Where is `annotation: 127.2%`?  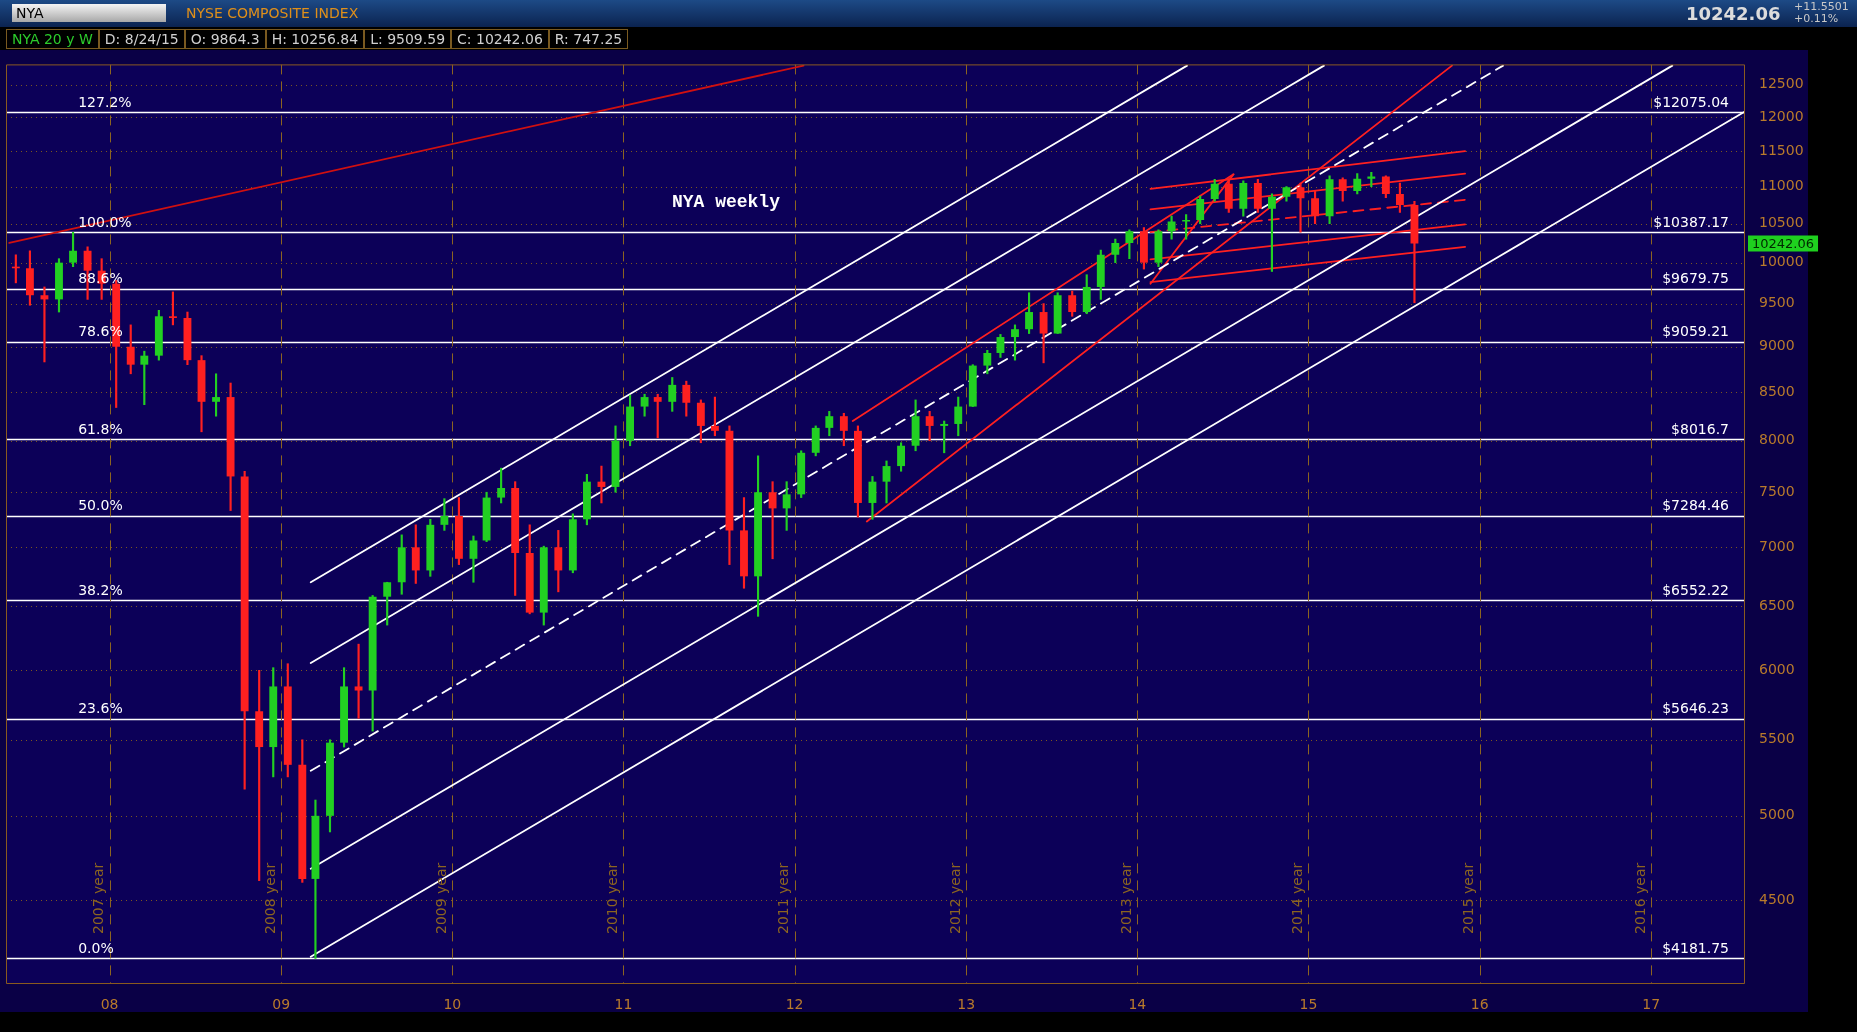
annotation: 127.2% is located at coordinates (105, 101).